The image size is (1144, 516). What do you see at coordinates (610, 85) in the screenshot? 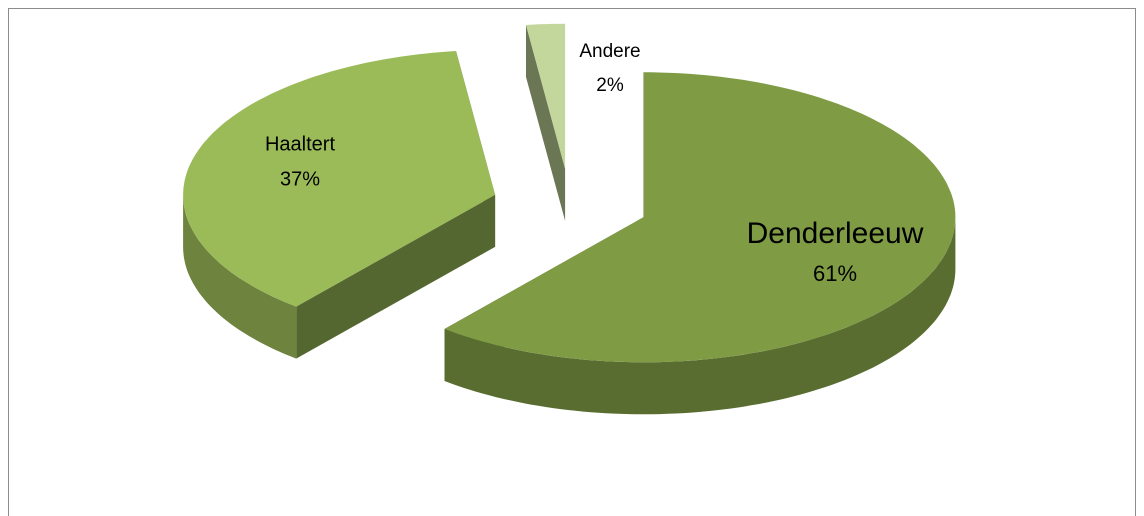
I see `slice-value-label: 2%` at bounding box center [610, 85].